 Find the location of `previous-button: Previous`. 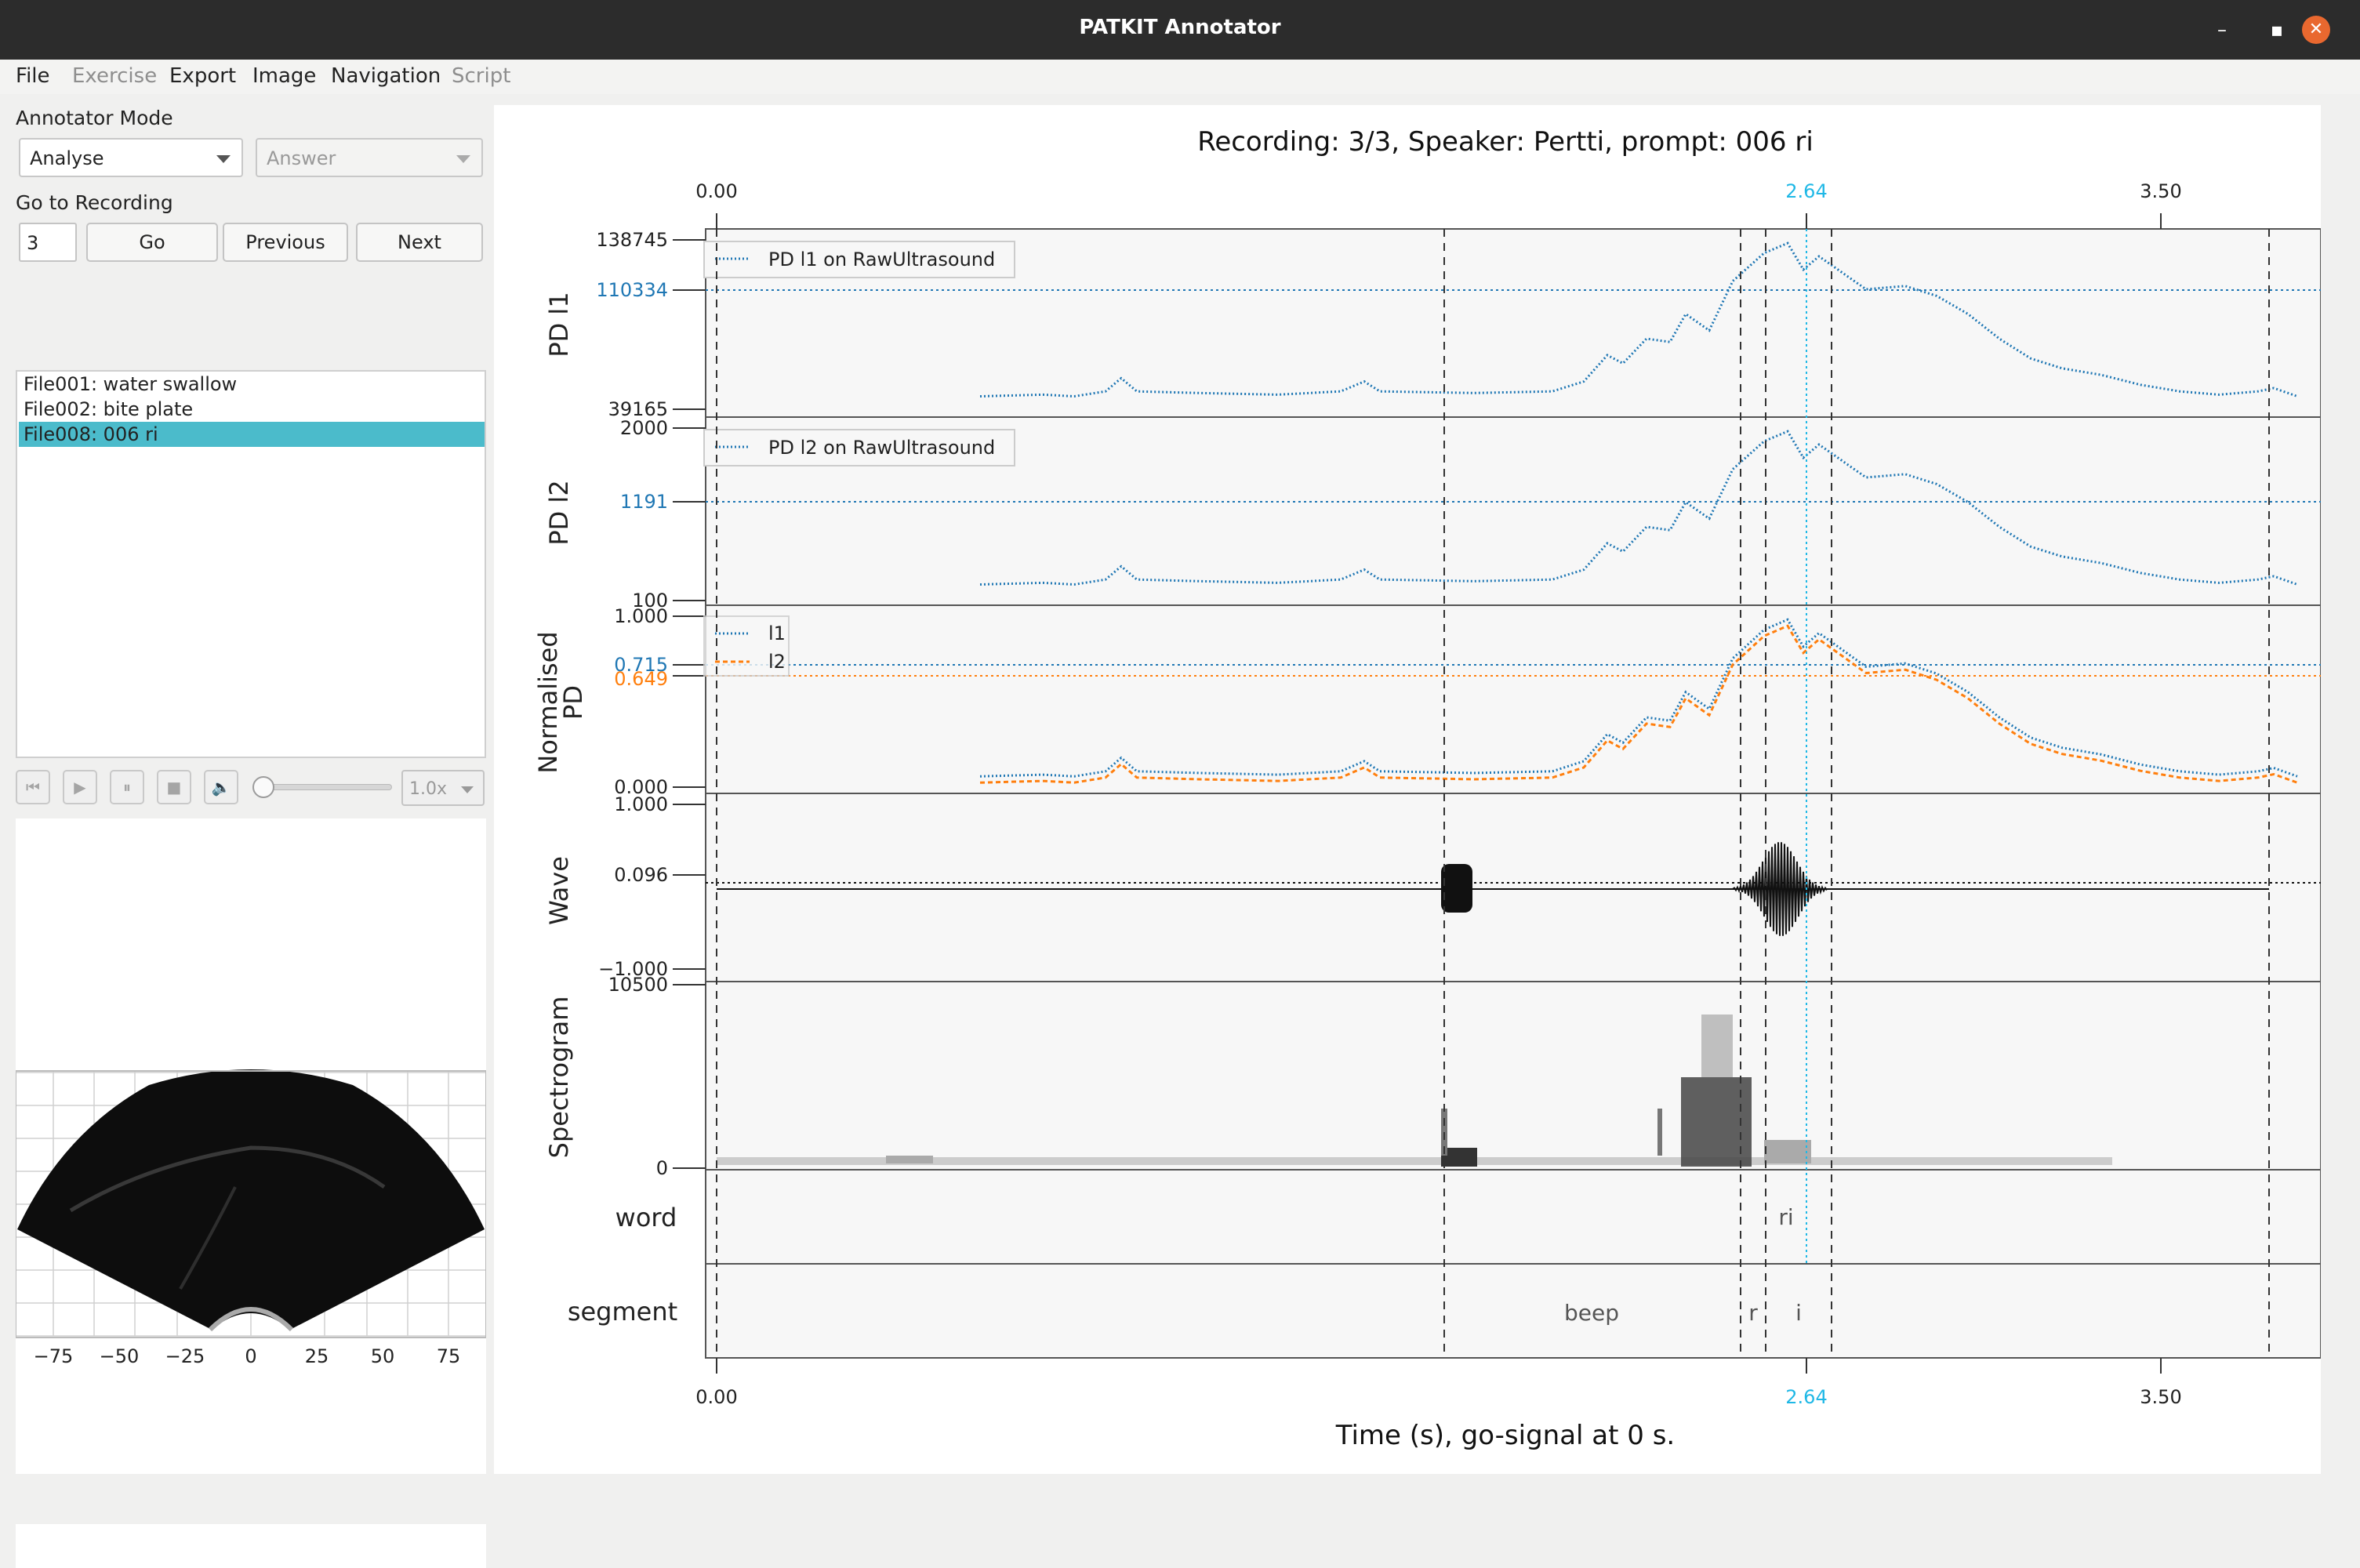

previous-button: Previous is located at coordinates (285, 242).